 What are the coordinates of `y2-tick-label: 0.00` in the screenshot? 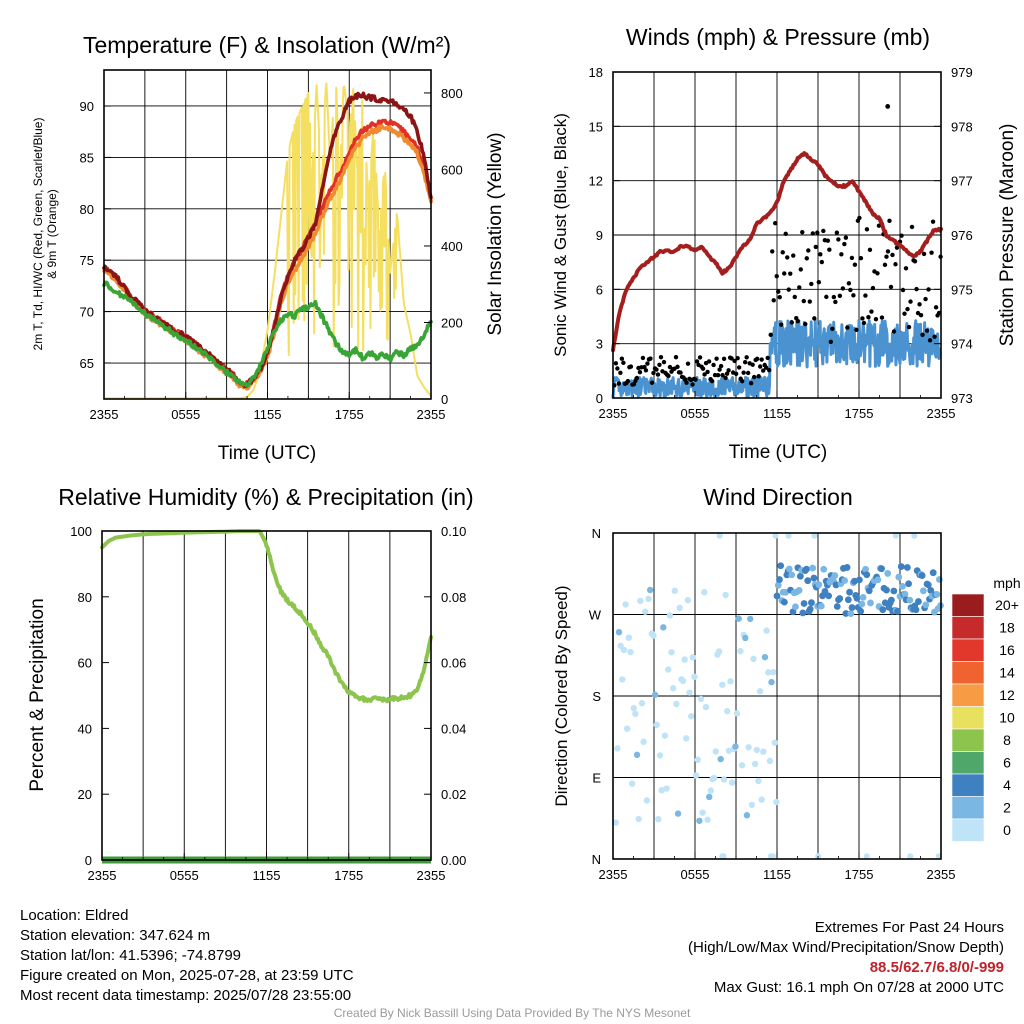 It's located at (453, 860).